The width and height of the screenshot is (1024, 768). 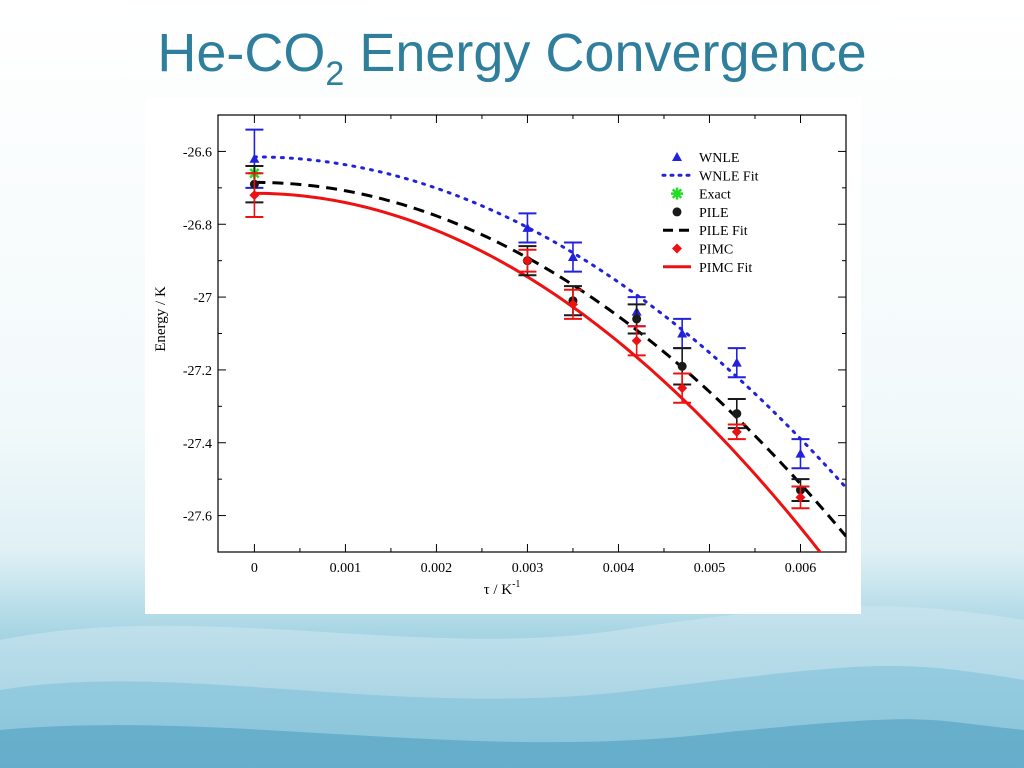 What do you see at coordinates (715, 195) in the screenshot?
I see `legend-label: Exact` at bounding box center [715, 195].